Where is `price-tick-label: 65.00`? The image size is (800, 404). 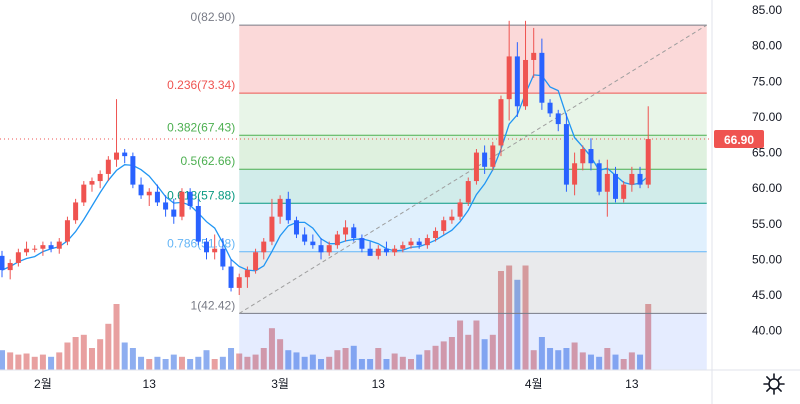
price-tick-label: 65.00 is located at coordinates (767, 153).